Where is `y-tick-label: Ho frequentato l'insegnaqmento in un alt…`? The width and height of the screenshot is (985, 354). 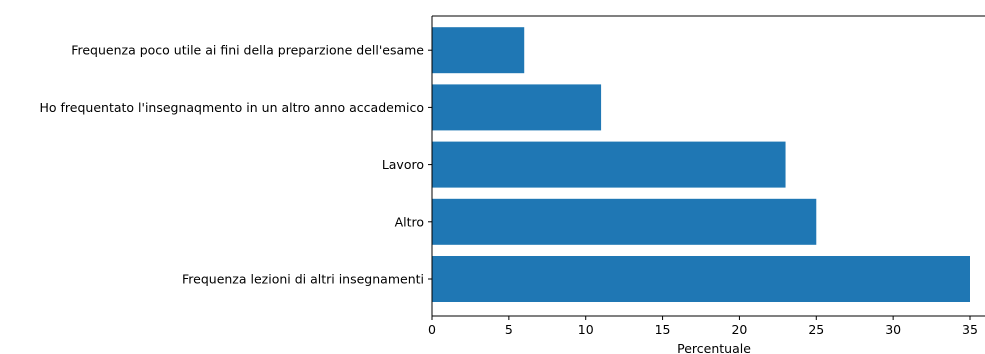 y-tick-label: Ho frequentato l'insegnaqmento in un alt… is located at coordinates (232, 107).